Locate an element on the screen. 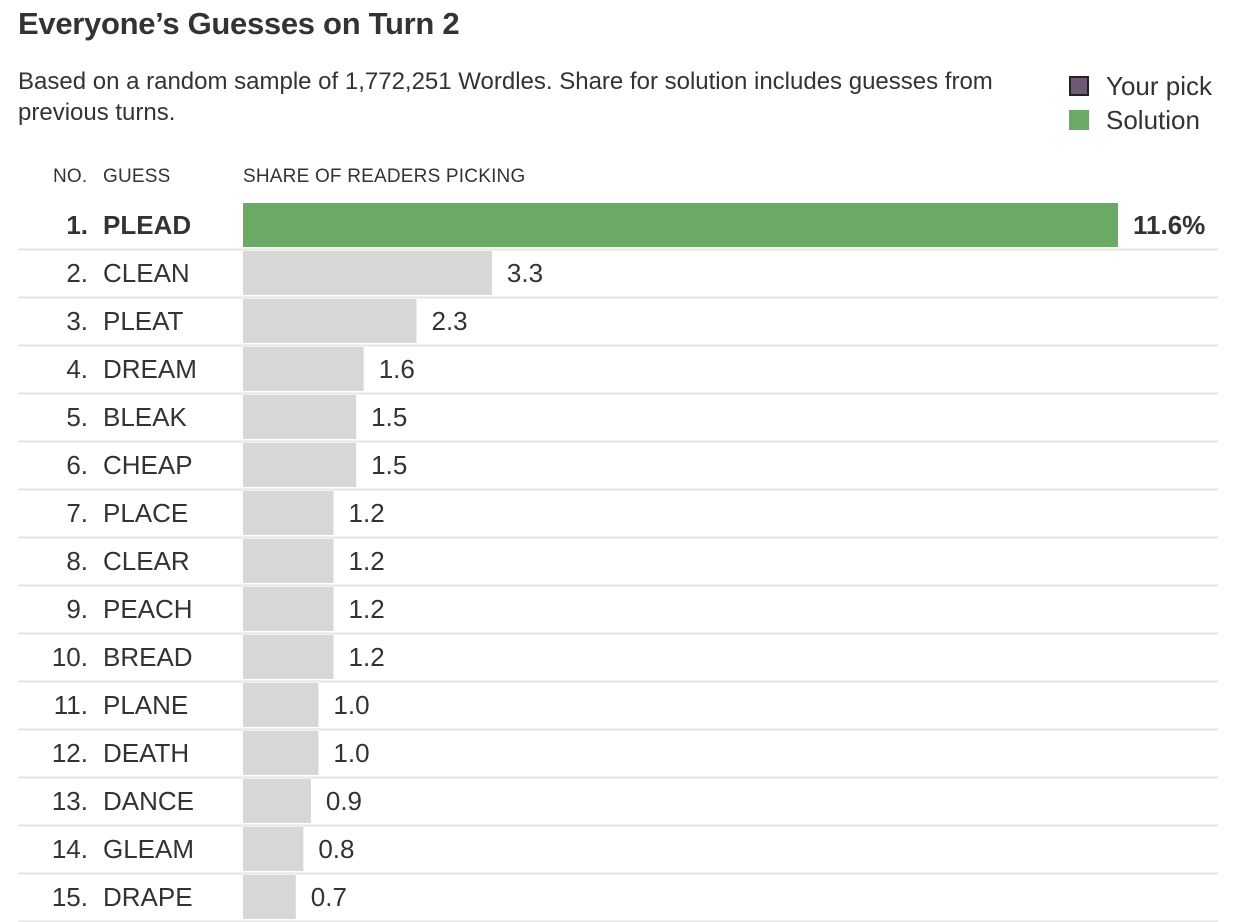  row-guess: BREAD is located at coordinates (148, 657).